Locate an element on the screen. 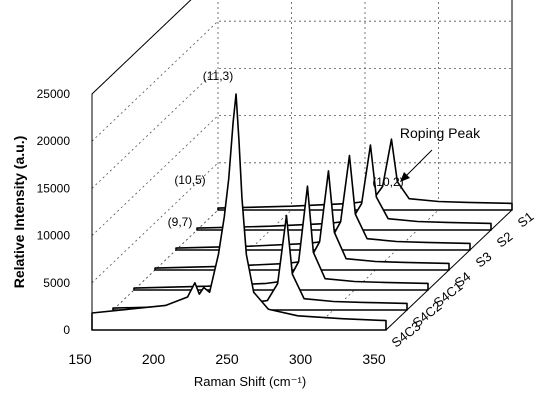 This screenshot has width=548, height=393. series-label-s1: S1 is located at coordinates (526, 220).